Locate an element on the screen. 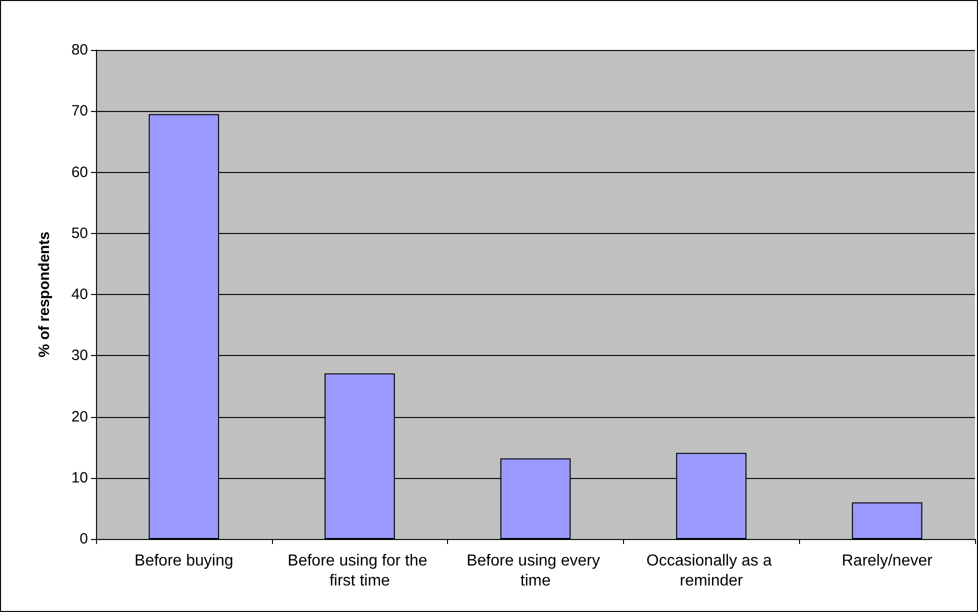 The image size is (978, 612). y-tick-label: 50 is located at coordinates (79, 233).